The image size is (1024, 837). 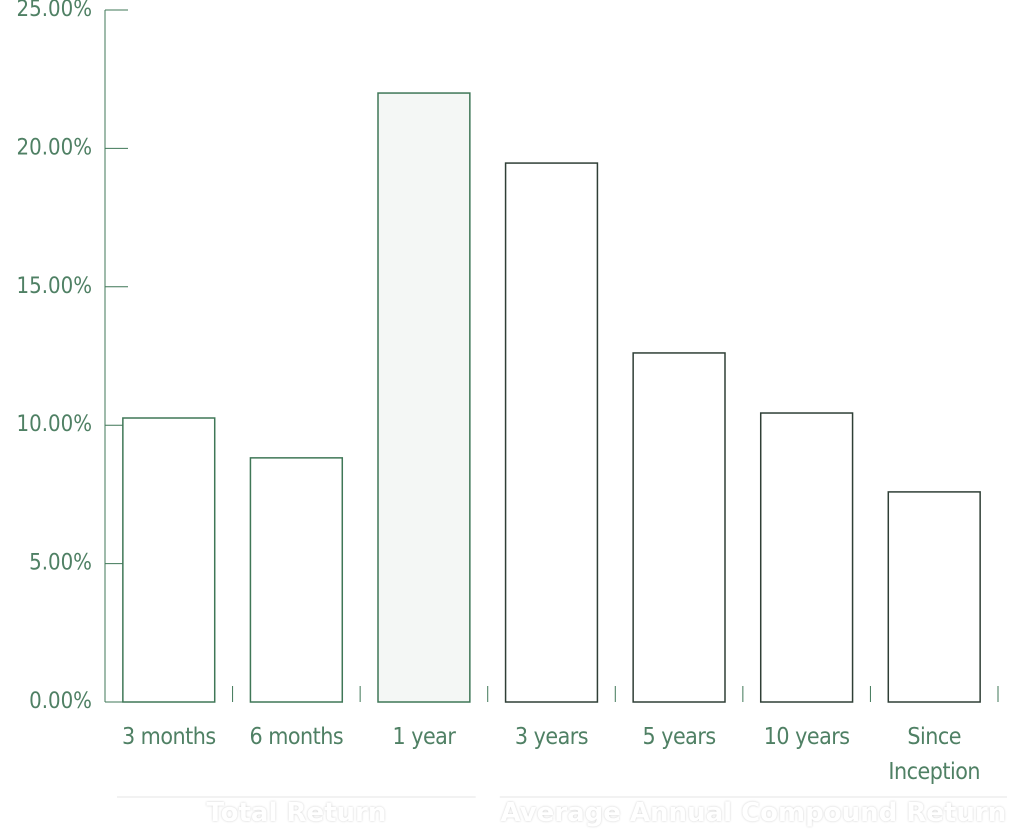 I want to click on y-tick-label: 20.00%, so click(x=54, y=147).